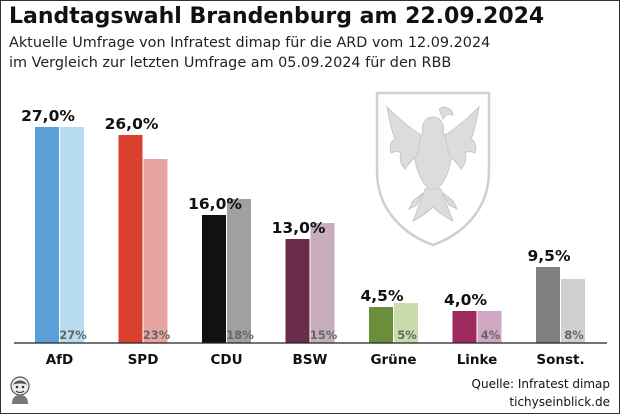 The image size is (620, 414). What do you see at coordinates (143, 360) in the screenshot?
I see `category-label-spd: SPD` at bounding box center [143, 360].